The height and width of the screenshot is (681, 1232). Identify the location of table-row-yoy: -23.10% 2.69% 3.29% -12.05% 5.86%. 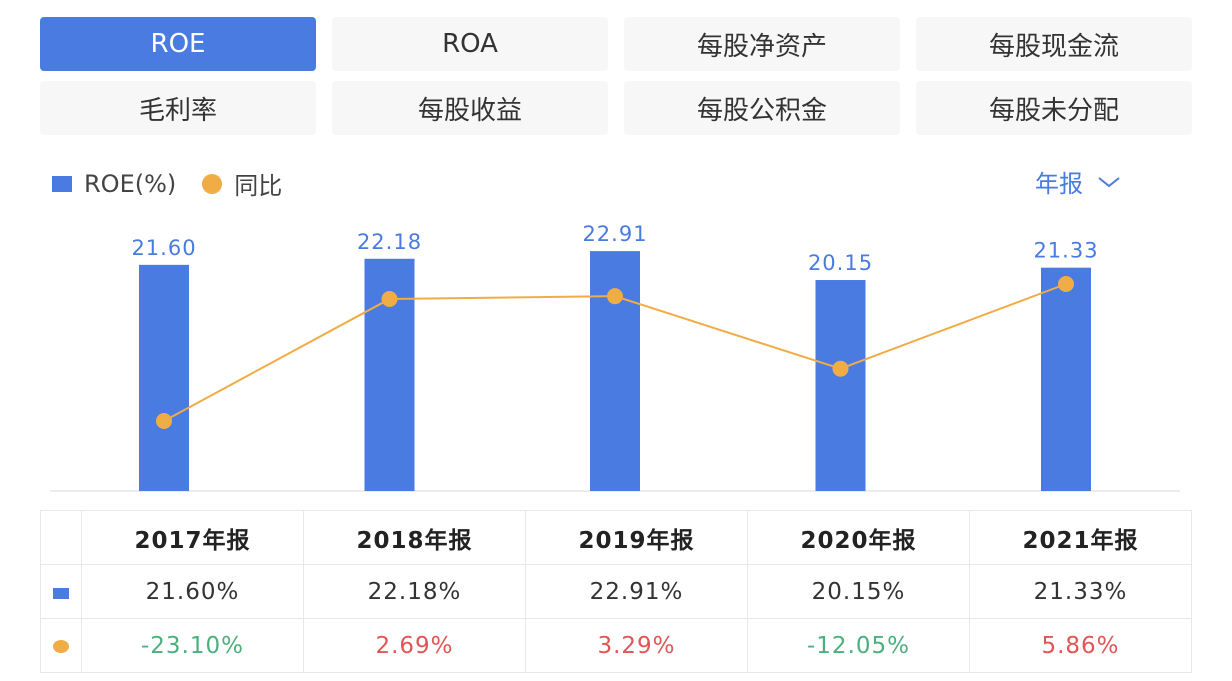
(616, 645).